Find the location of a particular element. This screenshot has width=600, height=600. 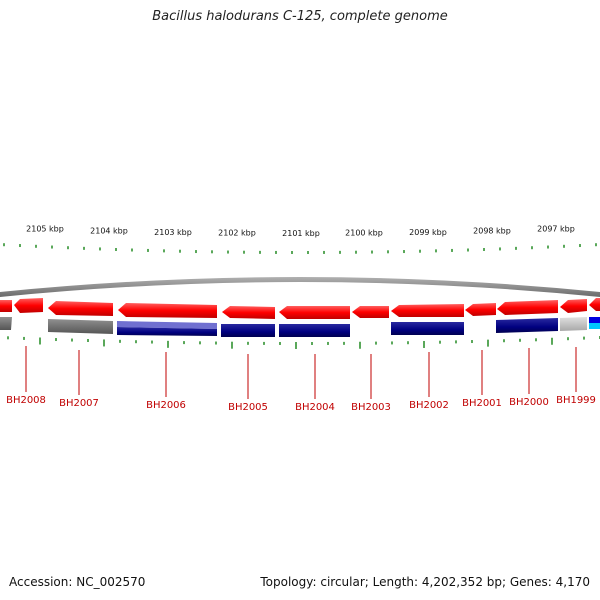

gene-rev-2a is located at coordinates (167, 325).